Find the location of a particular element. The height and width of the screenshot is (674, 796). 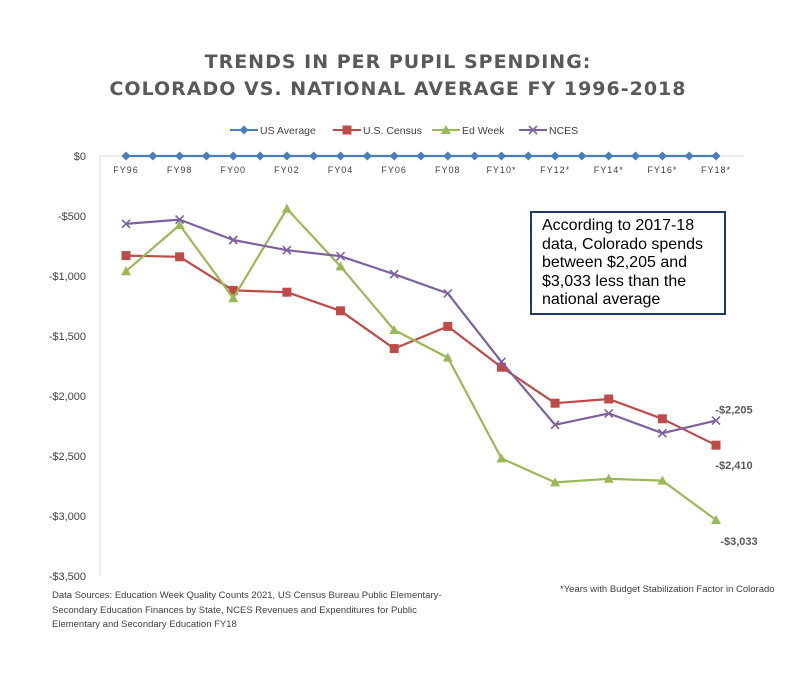

y-tick-label: -$500 is located at coordinates (72, 217).